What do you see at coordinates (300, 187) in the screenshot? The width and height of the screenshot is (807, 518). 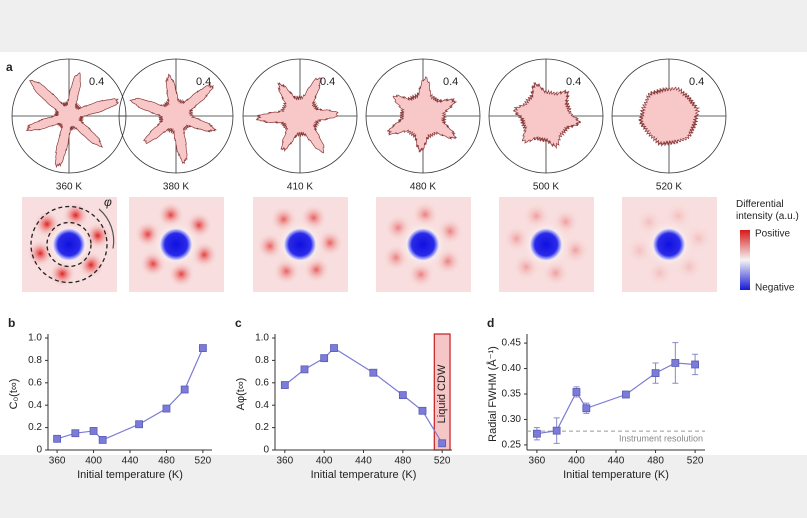 I see `temperature-label: 410 K` at bounding box center [300, 187].